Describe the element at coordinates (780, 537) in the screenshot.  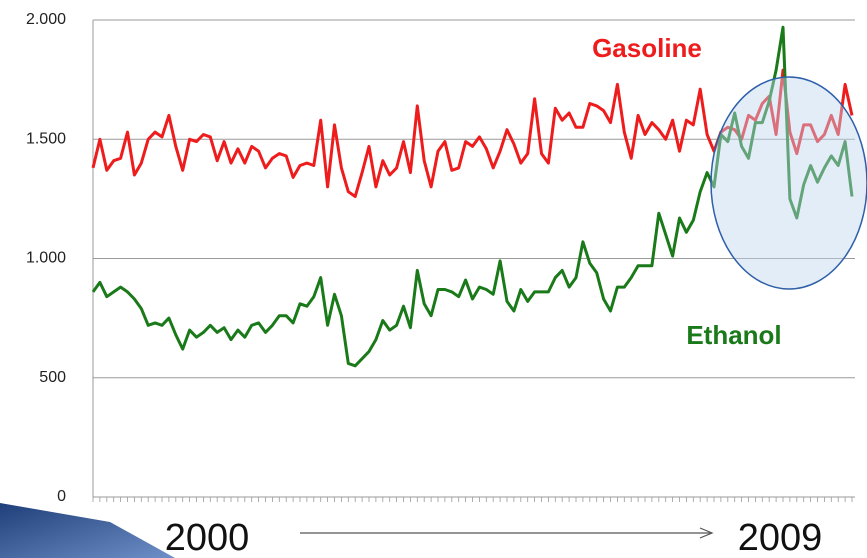
I see `x-end-label: 2009` at that location.